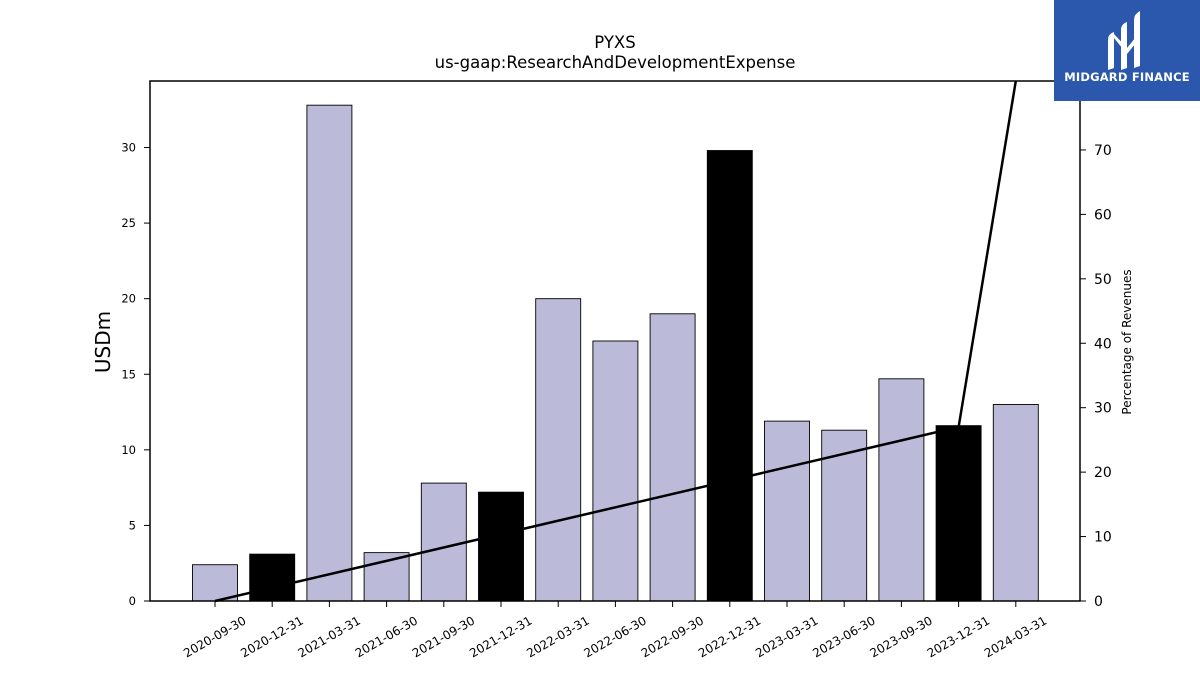 Image resolution: width=1200 pixels, height=675 pixels. What do you see at coordinates (1127, 341) in the screenshot?
I see `y2-axis-label: Percentage of Revenues` at bounding box center [1127, 341].